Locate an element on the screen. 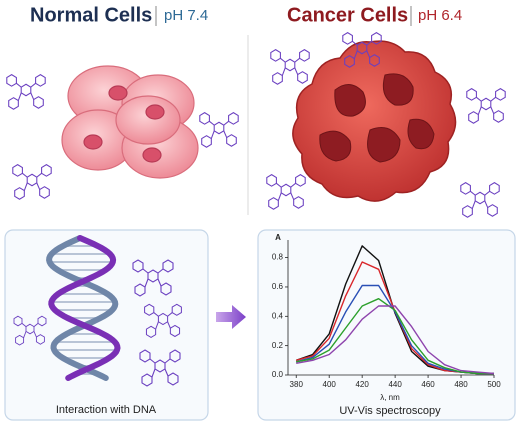  dna-helix is located at coordinates (83, 308).